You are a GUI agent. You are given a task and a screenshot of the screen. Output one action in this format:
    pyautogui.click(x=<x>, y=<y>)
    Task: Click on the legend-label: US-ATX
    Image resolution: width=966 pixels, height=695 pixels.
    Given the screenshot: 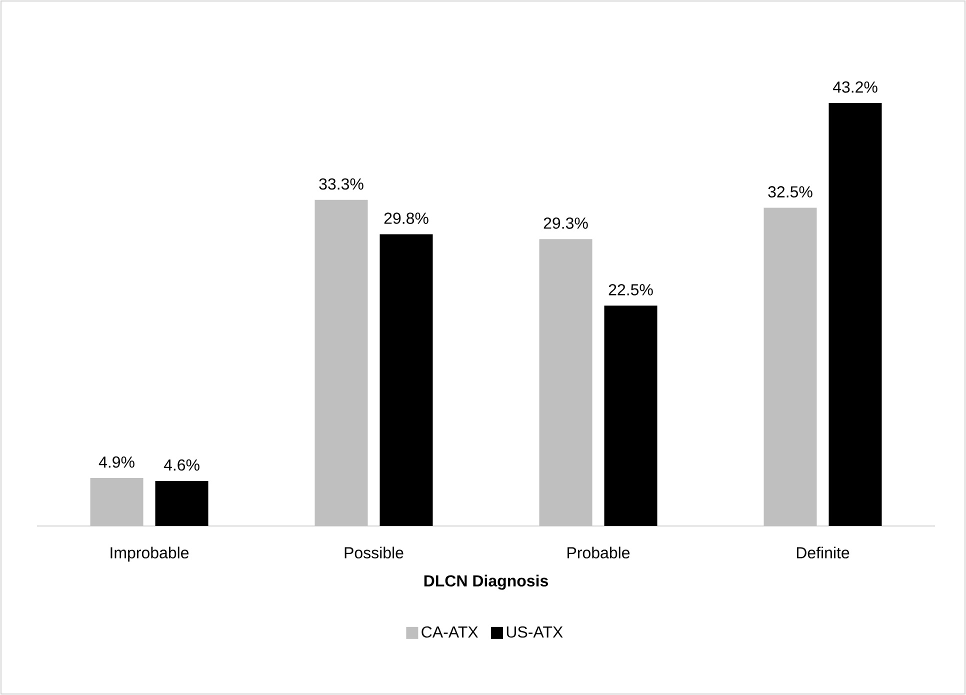 What is the action you would take?
    pyautogui.click(x=534, y=632)
    